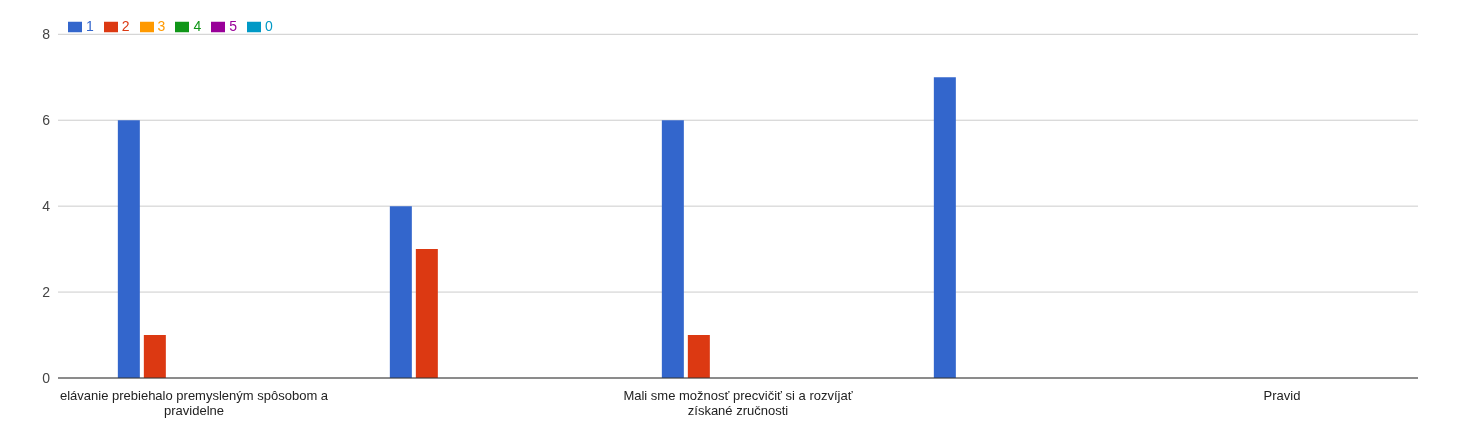 This screenshot has height=436, width=1483. I want to click on legend-label: 5, so click(233, 26).